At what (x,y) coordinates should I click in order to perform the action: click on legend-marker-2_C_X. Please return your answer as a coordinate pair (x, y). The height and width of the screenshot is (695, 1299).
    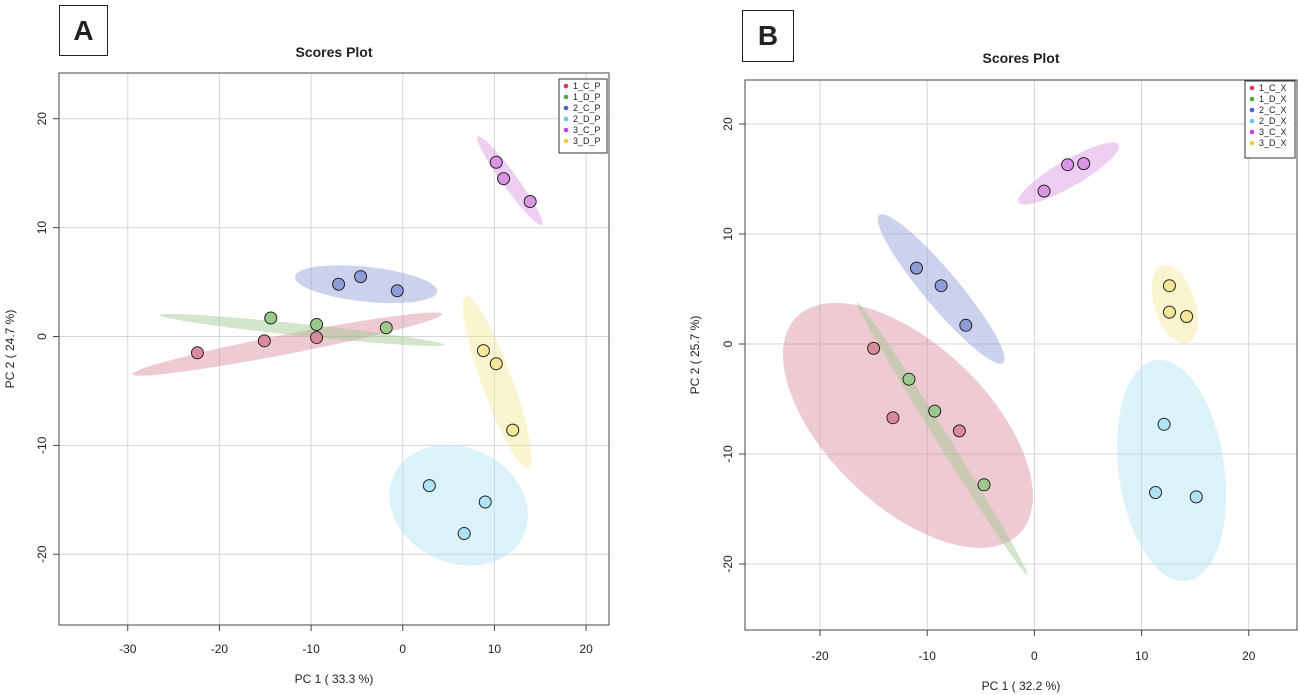
    Looking at the image, I should click on (1252, 110).